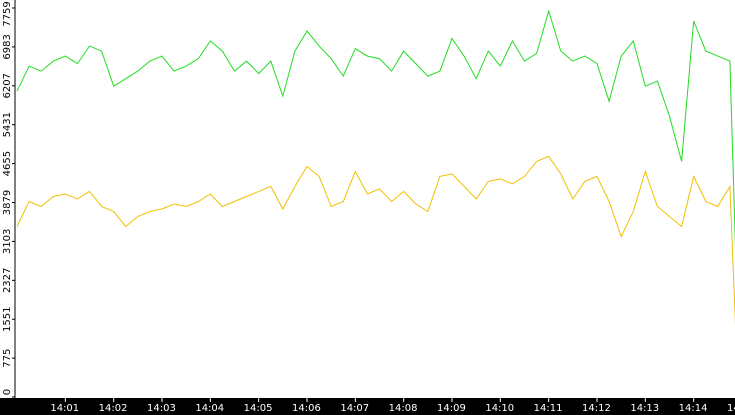 Image resolution: width=735 pixels, height=415 pixels. What do you see at coordinates (306, 408) in the screenshot?
I see `x-tick-label: 14:06` at bounding box center [306, 408].